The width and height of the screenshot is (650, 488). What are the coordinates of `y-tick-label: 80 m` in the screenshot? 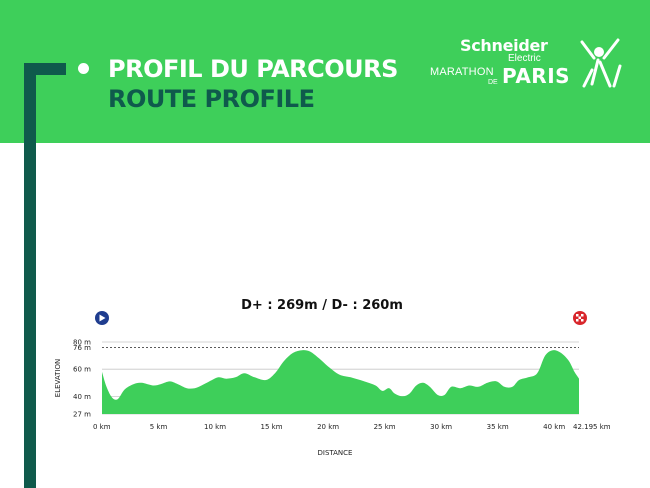 It's located at (82, 343).